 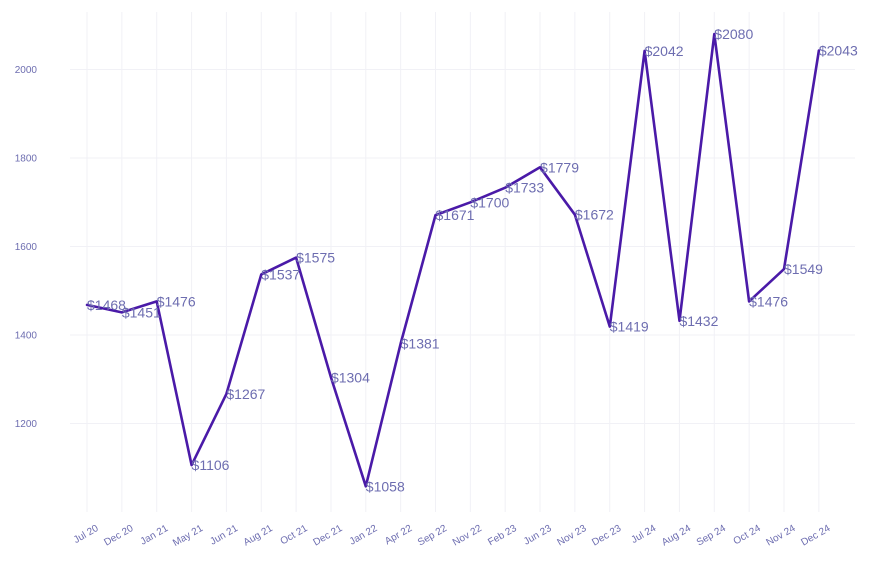 What do you see at coordinates (676, 536) in the screenshot?
I see `x-tick-label: Aug 24` at bounding box center [676, 536].